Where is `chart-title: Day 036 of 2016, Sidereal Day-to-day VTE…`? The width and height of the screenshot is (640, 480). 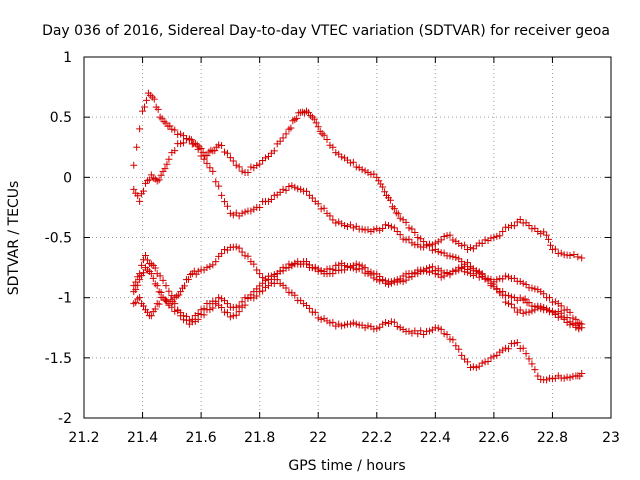
chart-title: Day 036 of 2016, Sidereal Day-to-day VTE… is located at coordinates (326, 31).